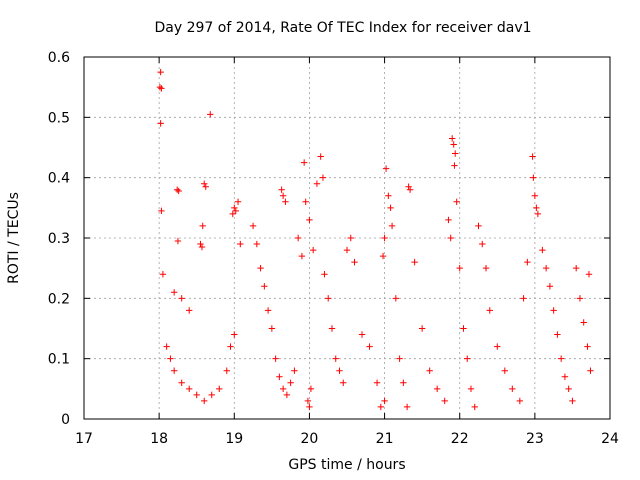 The width and height of the screenshot is (640, 480). Describe the element at coordinates (310, 439) in the screenshot. I see `x-tick-label: 20` at that location.